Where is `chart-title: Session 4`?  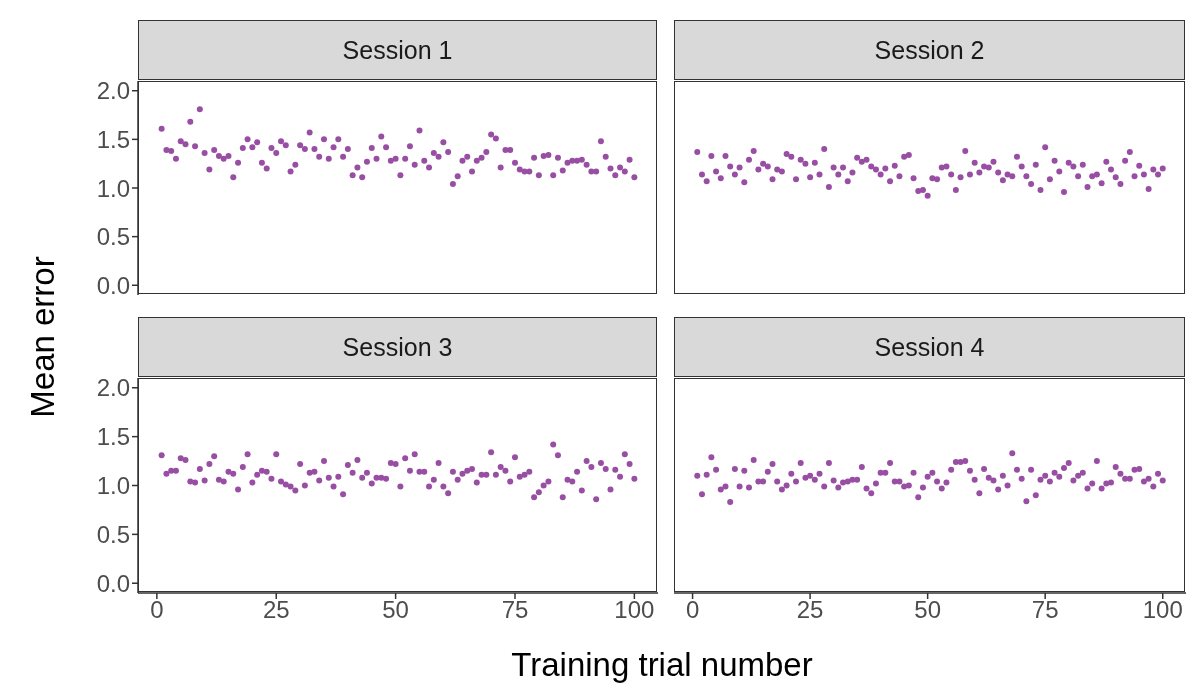 chart-title: Session 4 is located at coordinates (929, 347).